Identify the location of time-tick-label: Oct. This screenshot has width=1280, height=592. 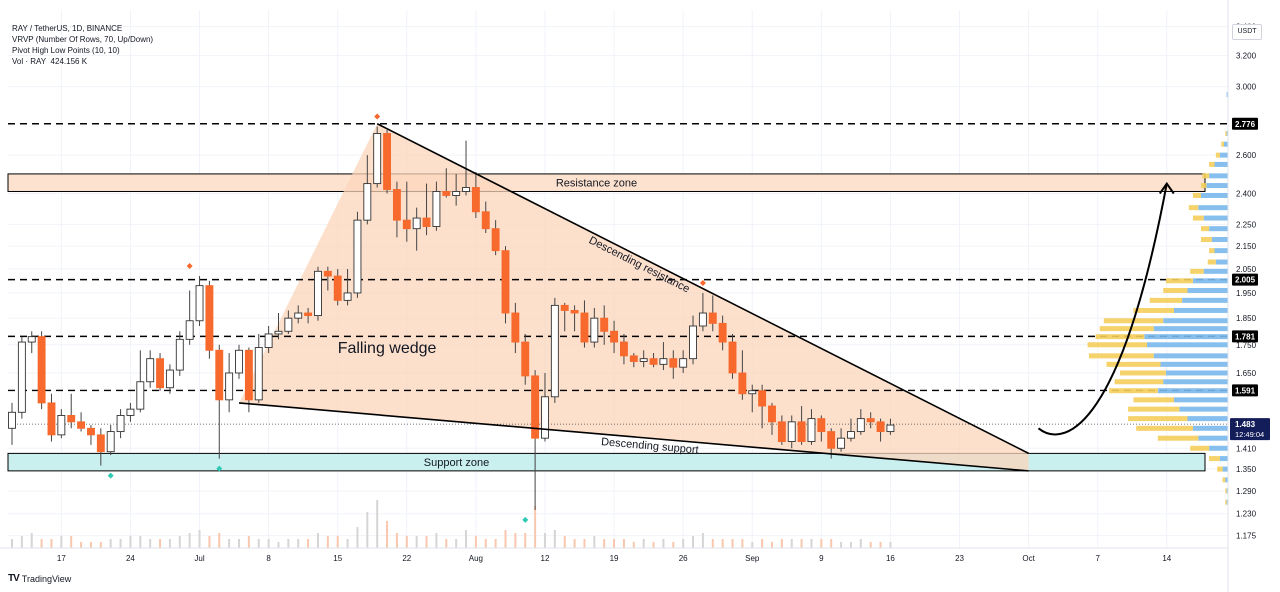
(1028, 558).